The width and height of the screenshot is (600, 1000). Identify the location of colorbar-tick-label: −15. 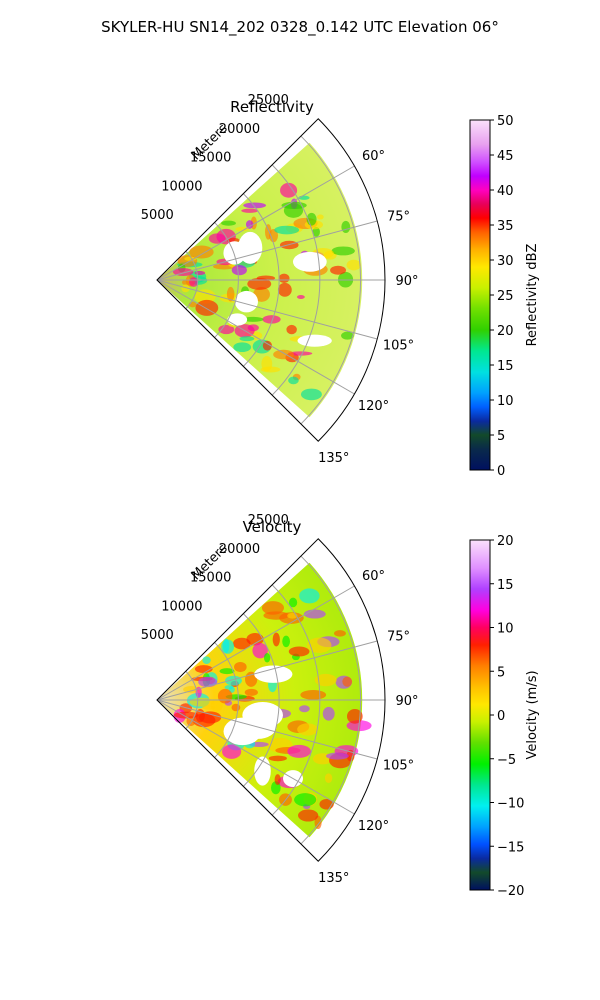
(510, 847).